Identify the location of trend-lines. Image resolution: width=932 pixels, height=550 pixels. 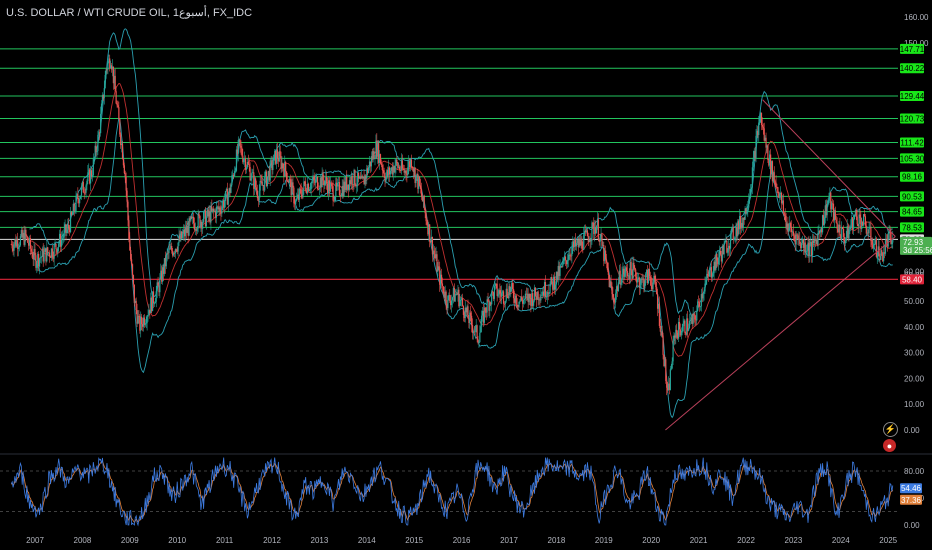
(780, 265).